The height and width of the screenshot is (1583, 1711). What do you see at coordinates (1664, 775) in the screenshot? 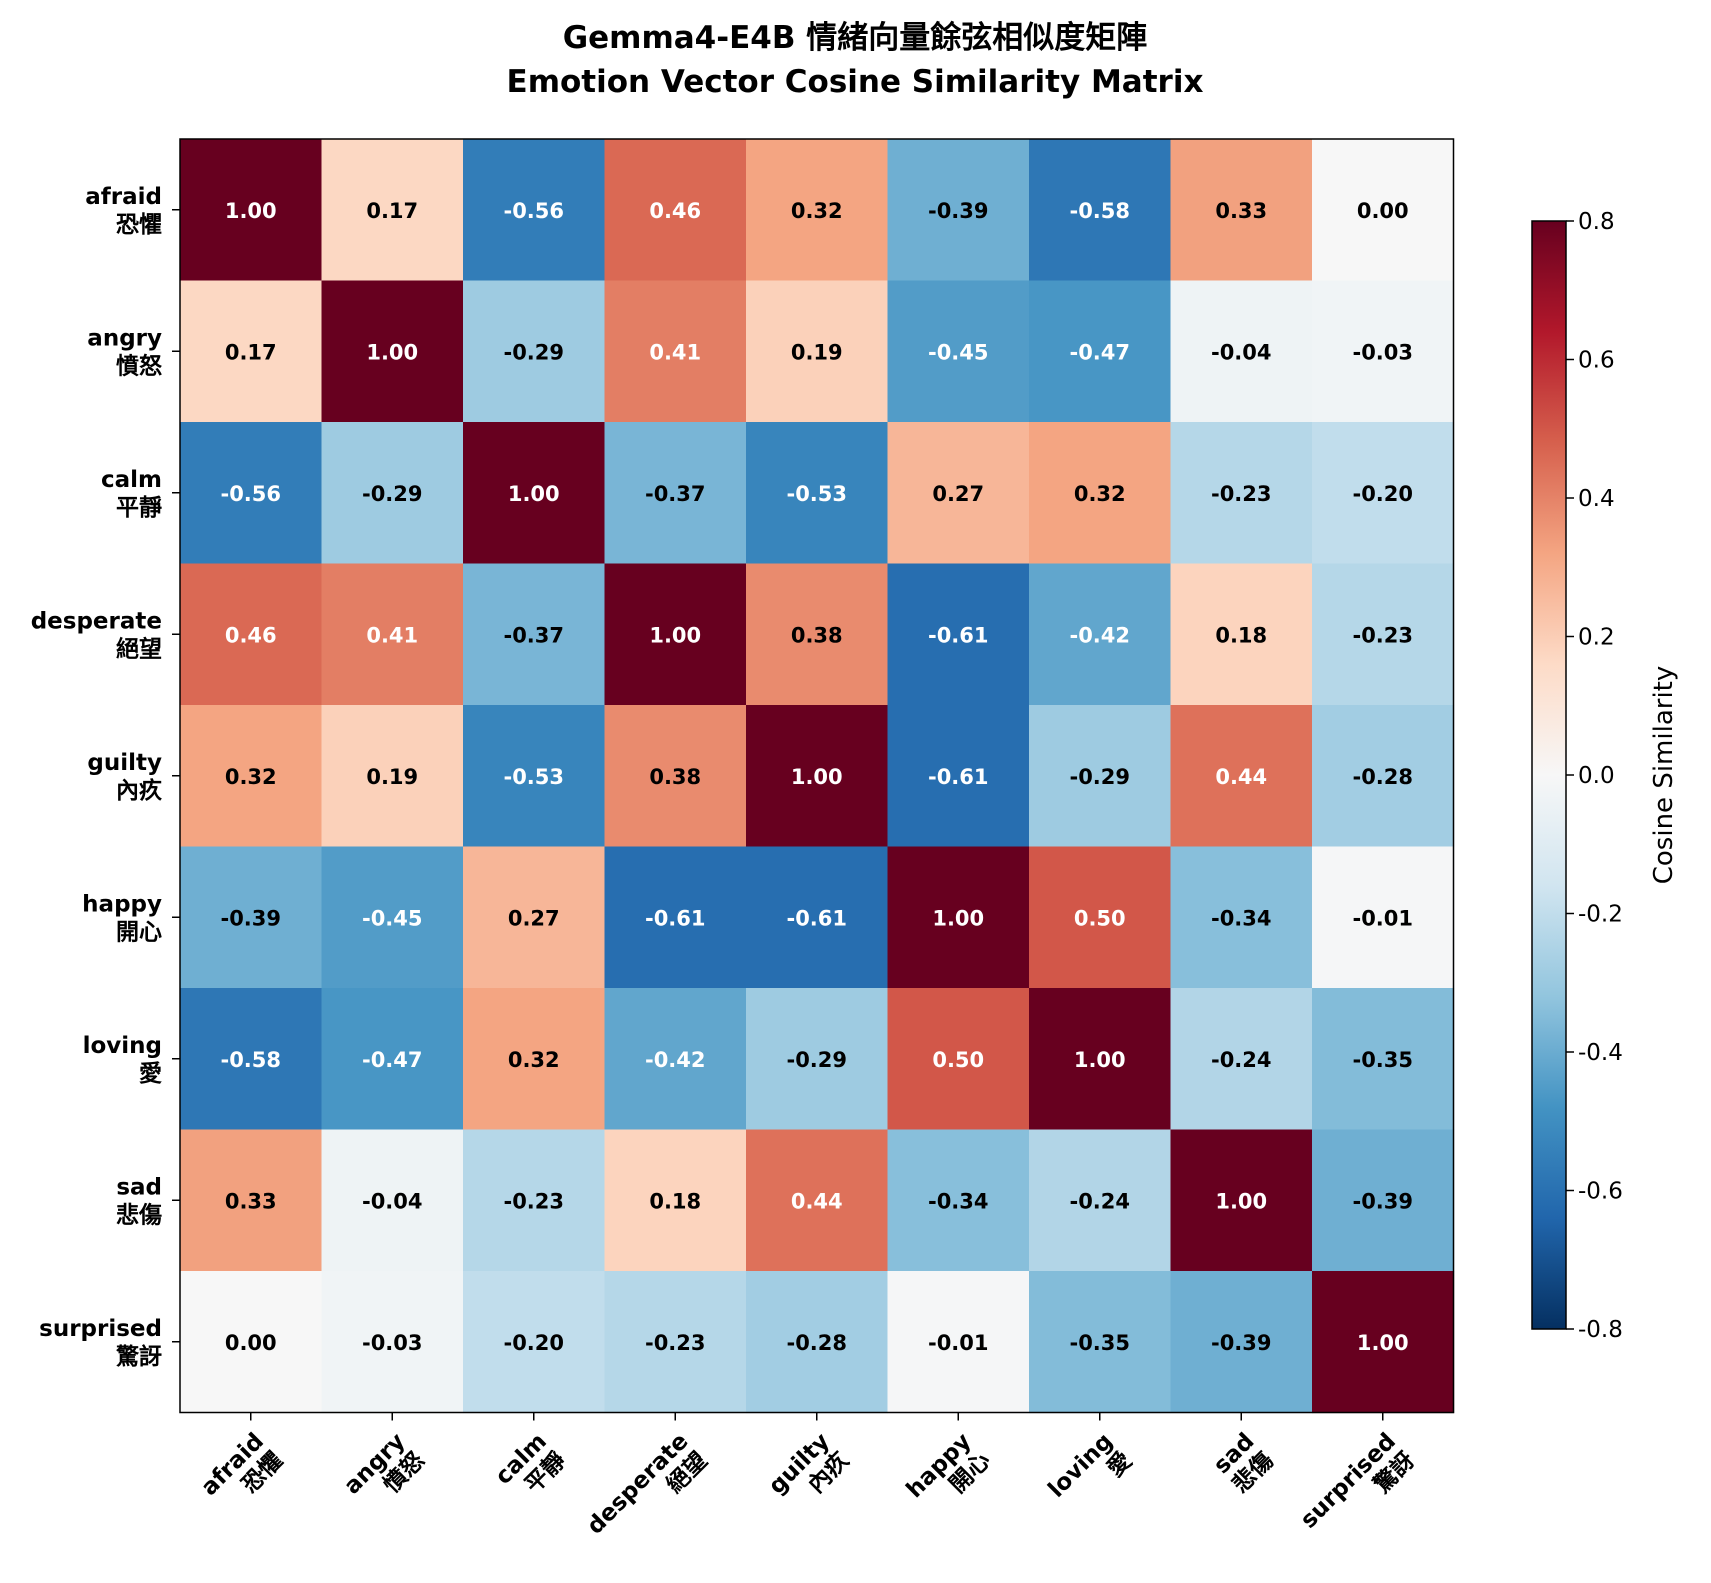
I see `colorbar-label: Cosine Similarity` at bounding box center [1664, 775].